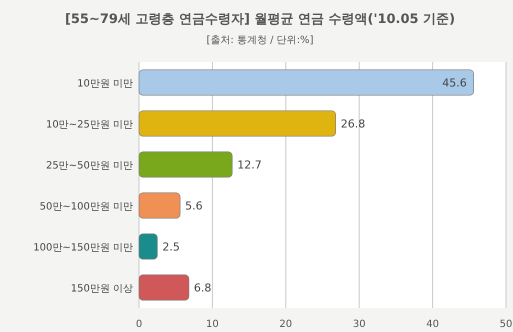 The image size is (513, 332). What do you see at coordinates (212, 324) in the screenshot?
I see `x-tick-label: 10` at bounding box center [212, 324].